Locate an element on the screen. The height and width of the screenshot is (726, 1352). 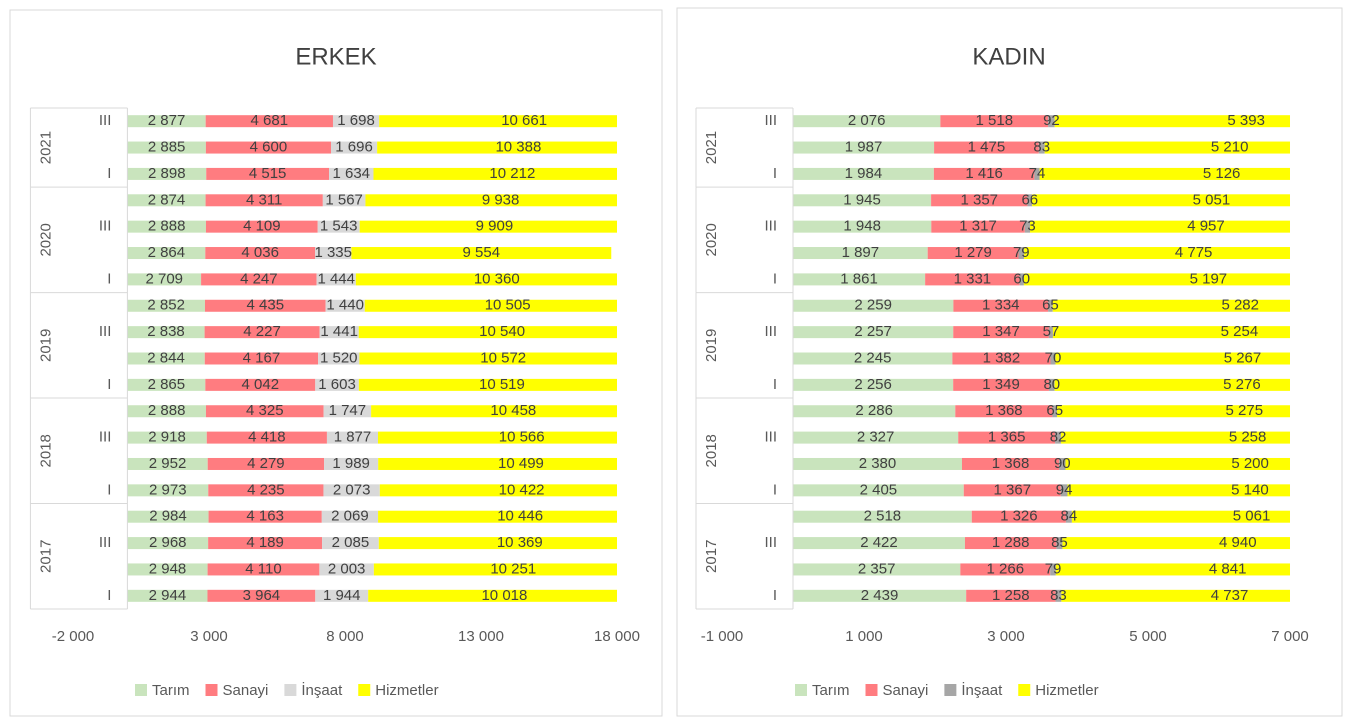
data-label: 2 003 is located at coordinates (347, 568).